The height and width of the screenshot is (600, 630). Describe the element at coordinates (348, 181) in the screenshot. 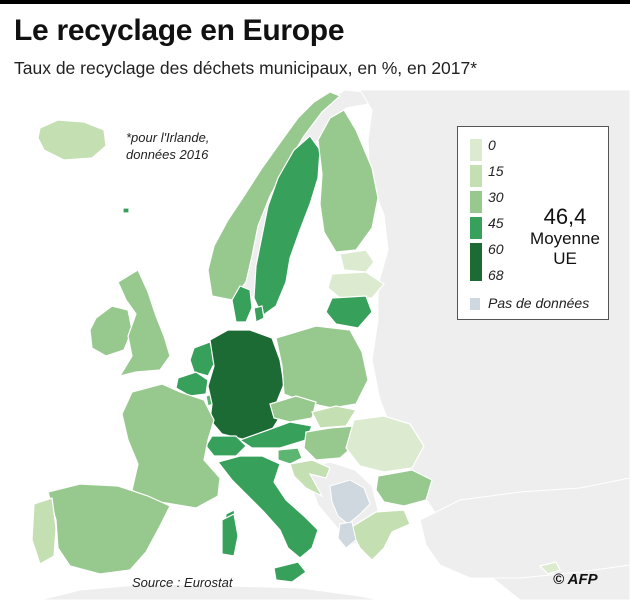

I see `country-finland` at that location.